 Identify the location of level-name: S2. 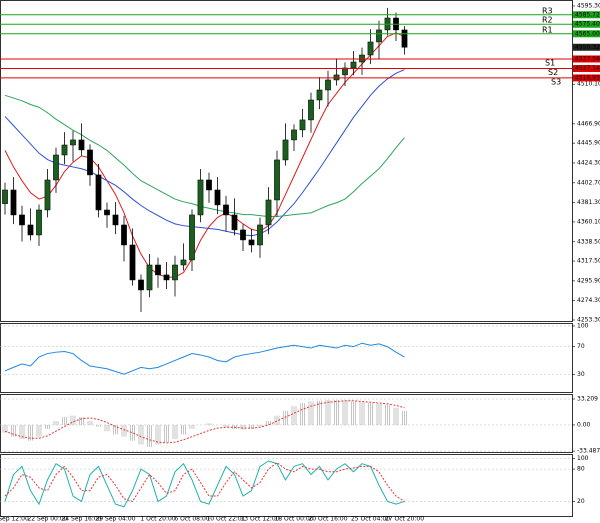
(553, 72).